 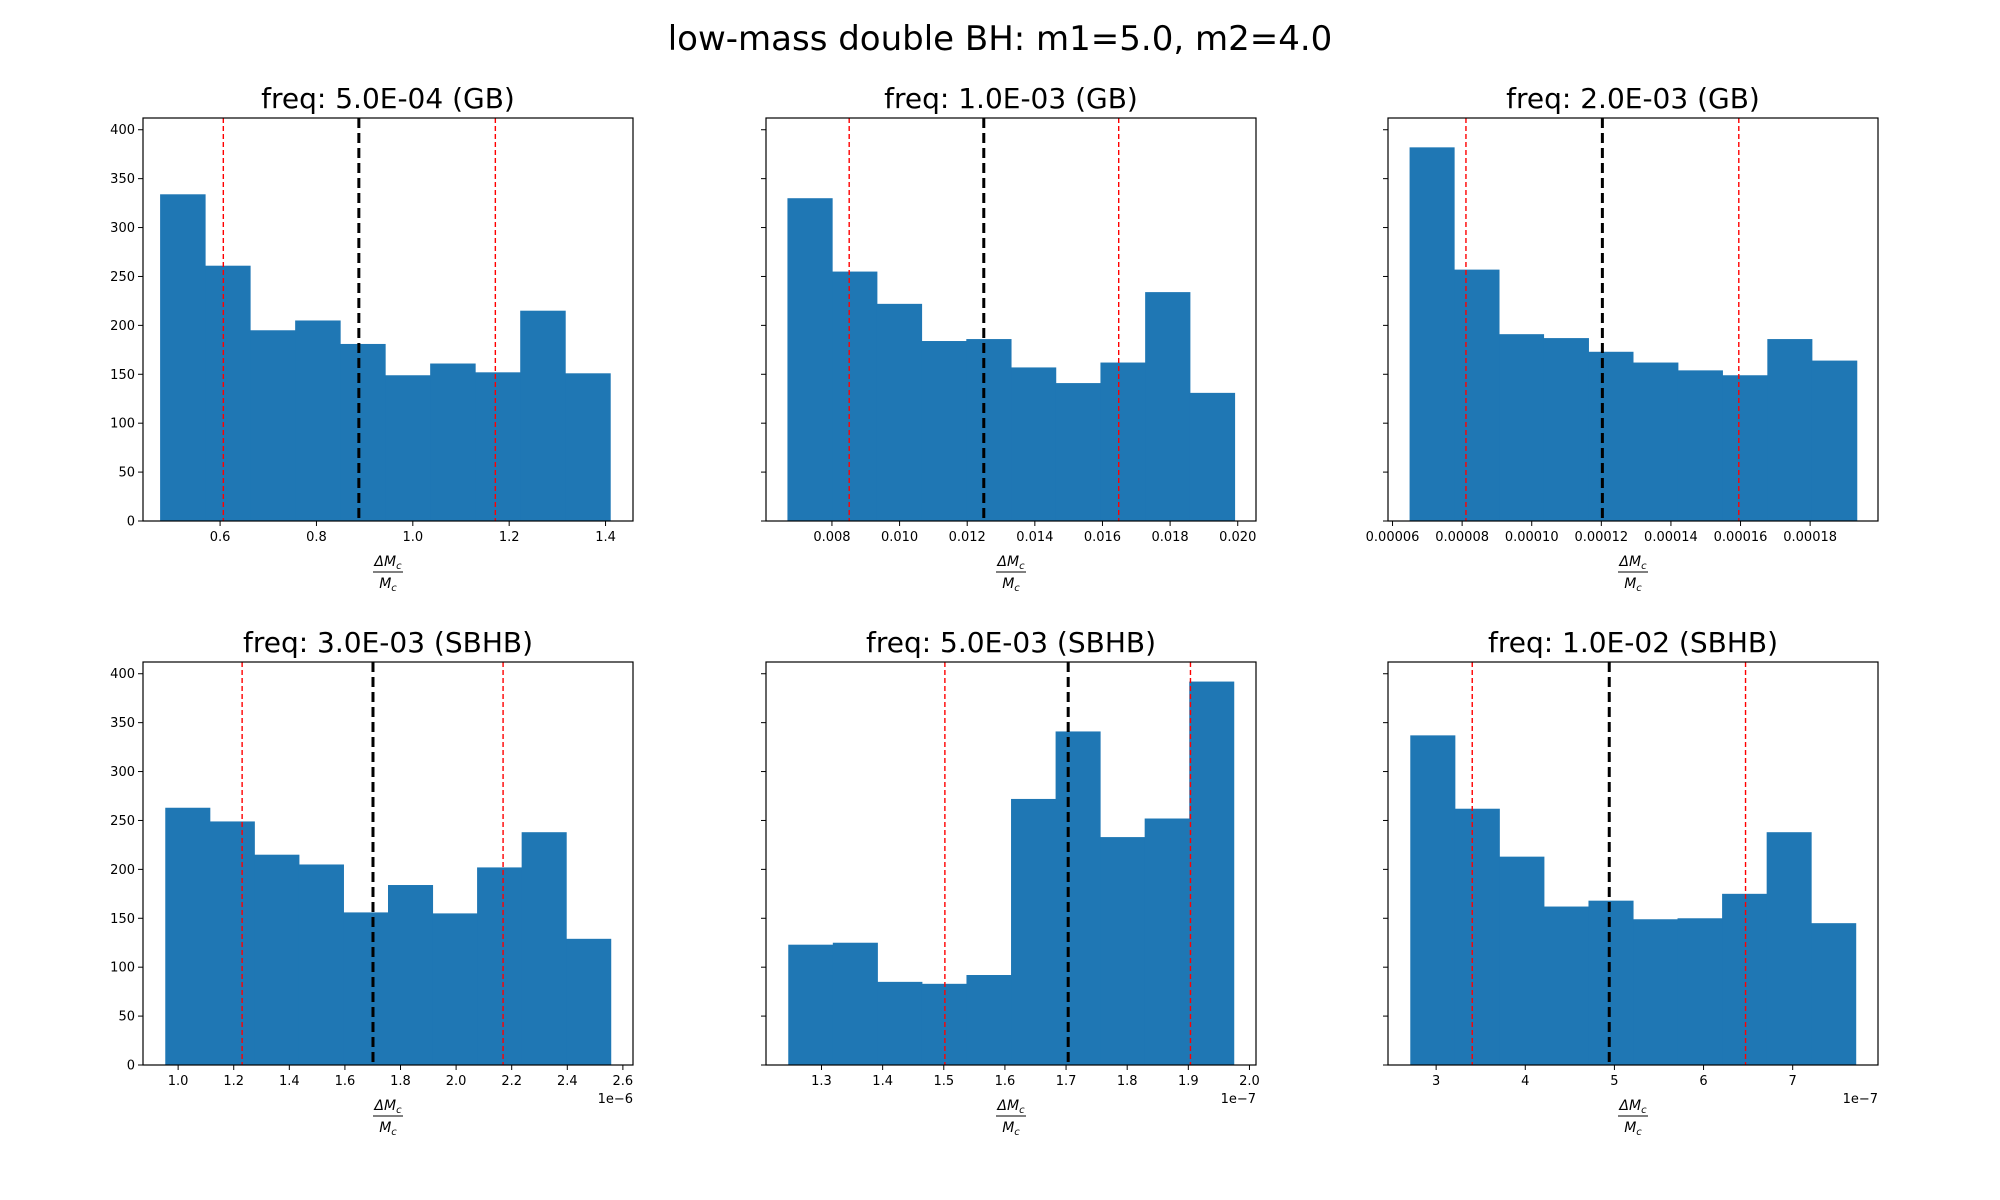 I want to click on x-axis: 0.6 0.8 1.0 1.2 1.4, so click(x=413, y=533).